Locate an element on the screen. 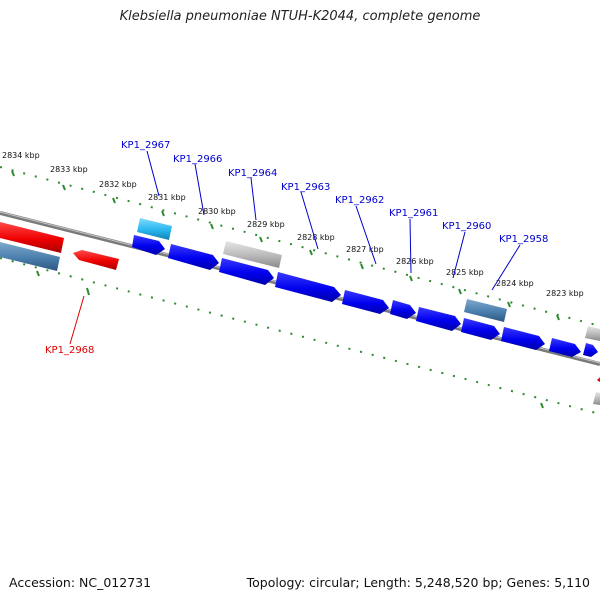  gene-label: KP1_2963 is located at coordinates (305, 187).